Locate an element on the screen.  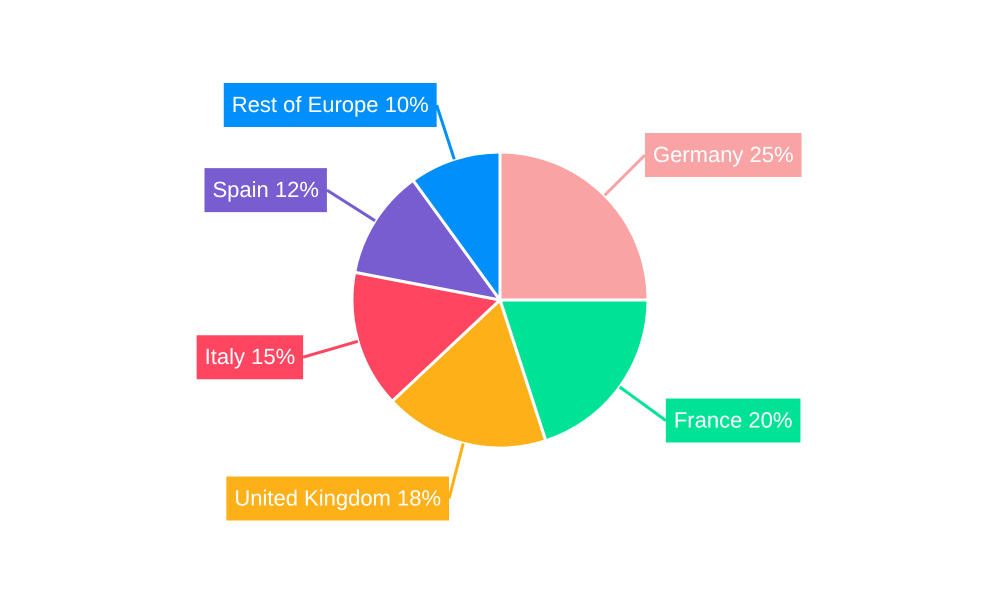
slice-label: Spain 12% is located at coordinates (265, 189).